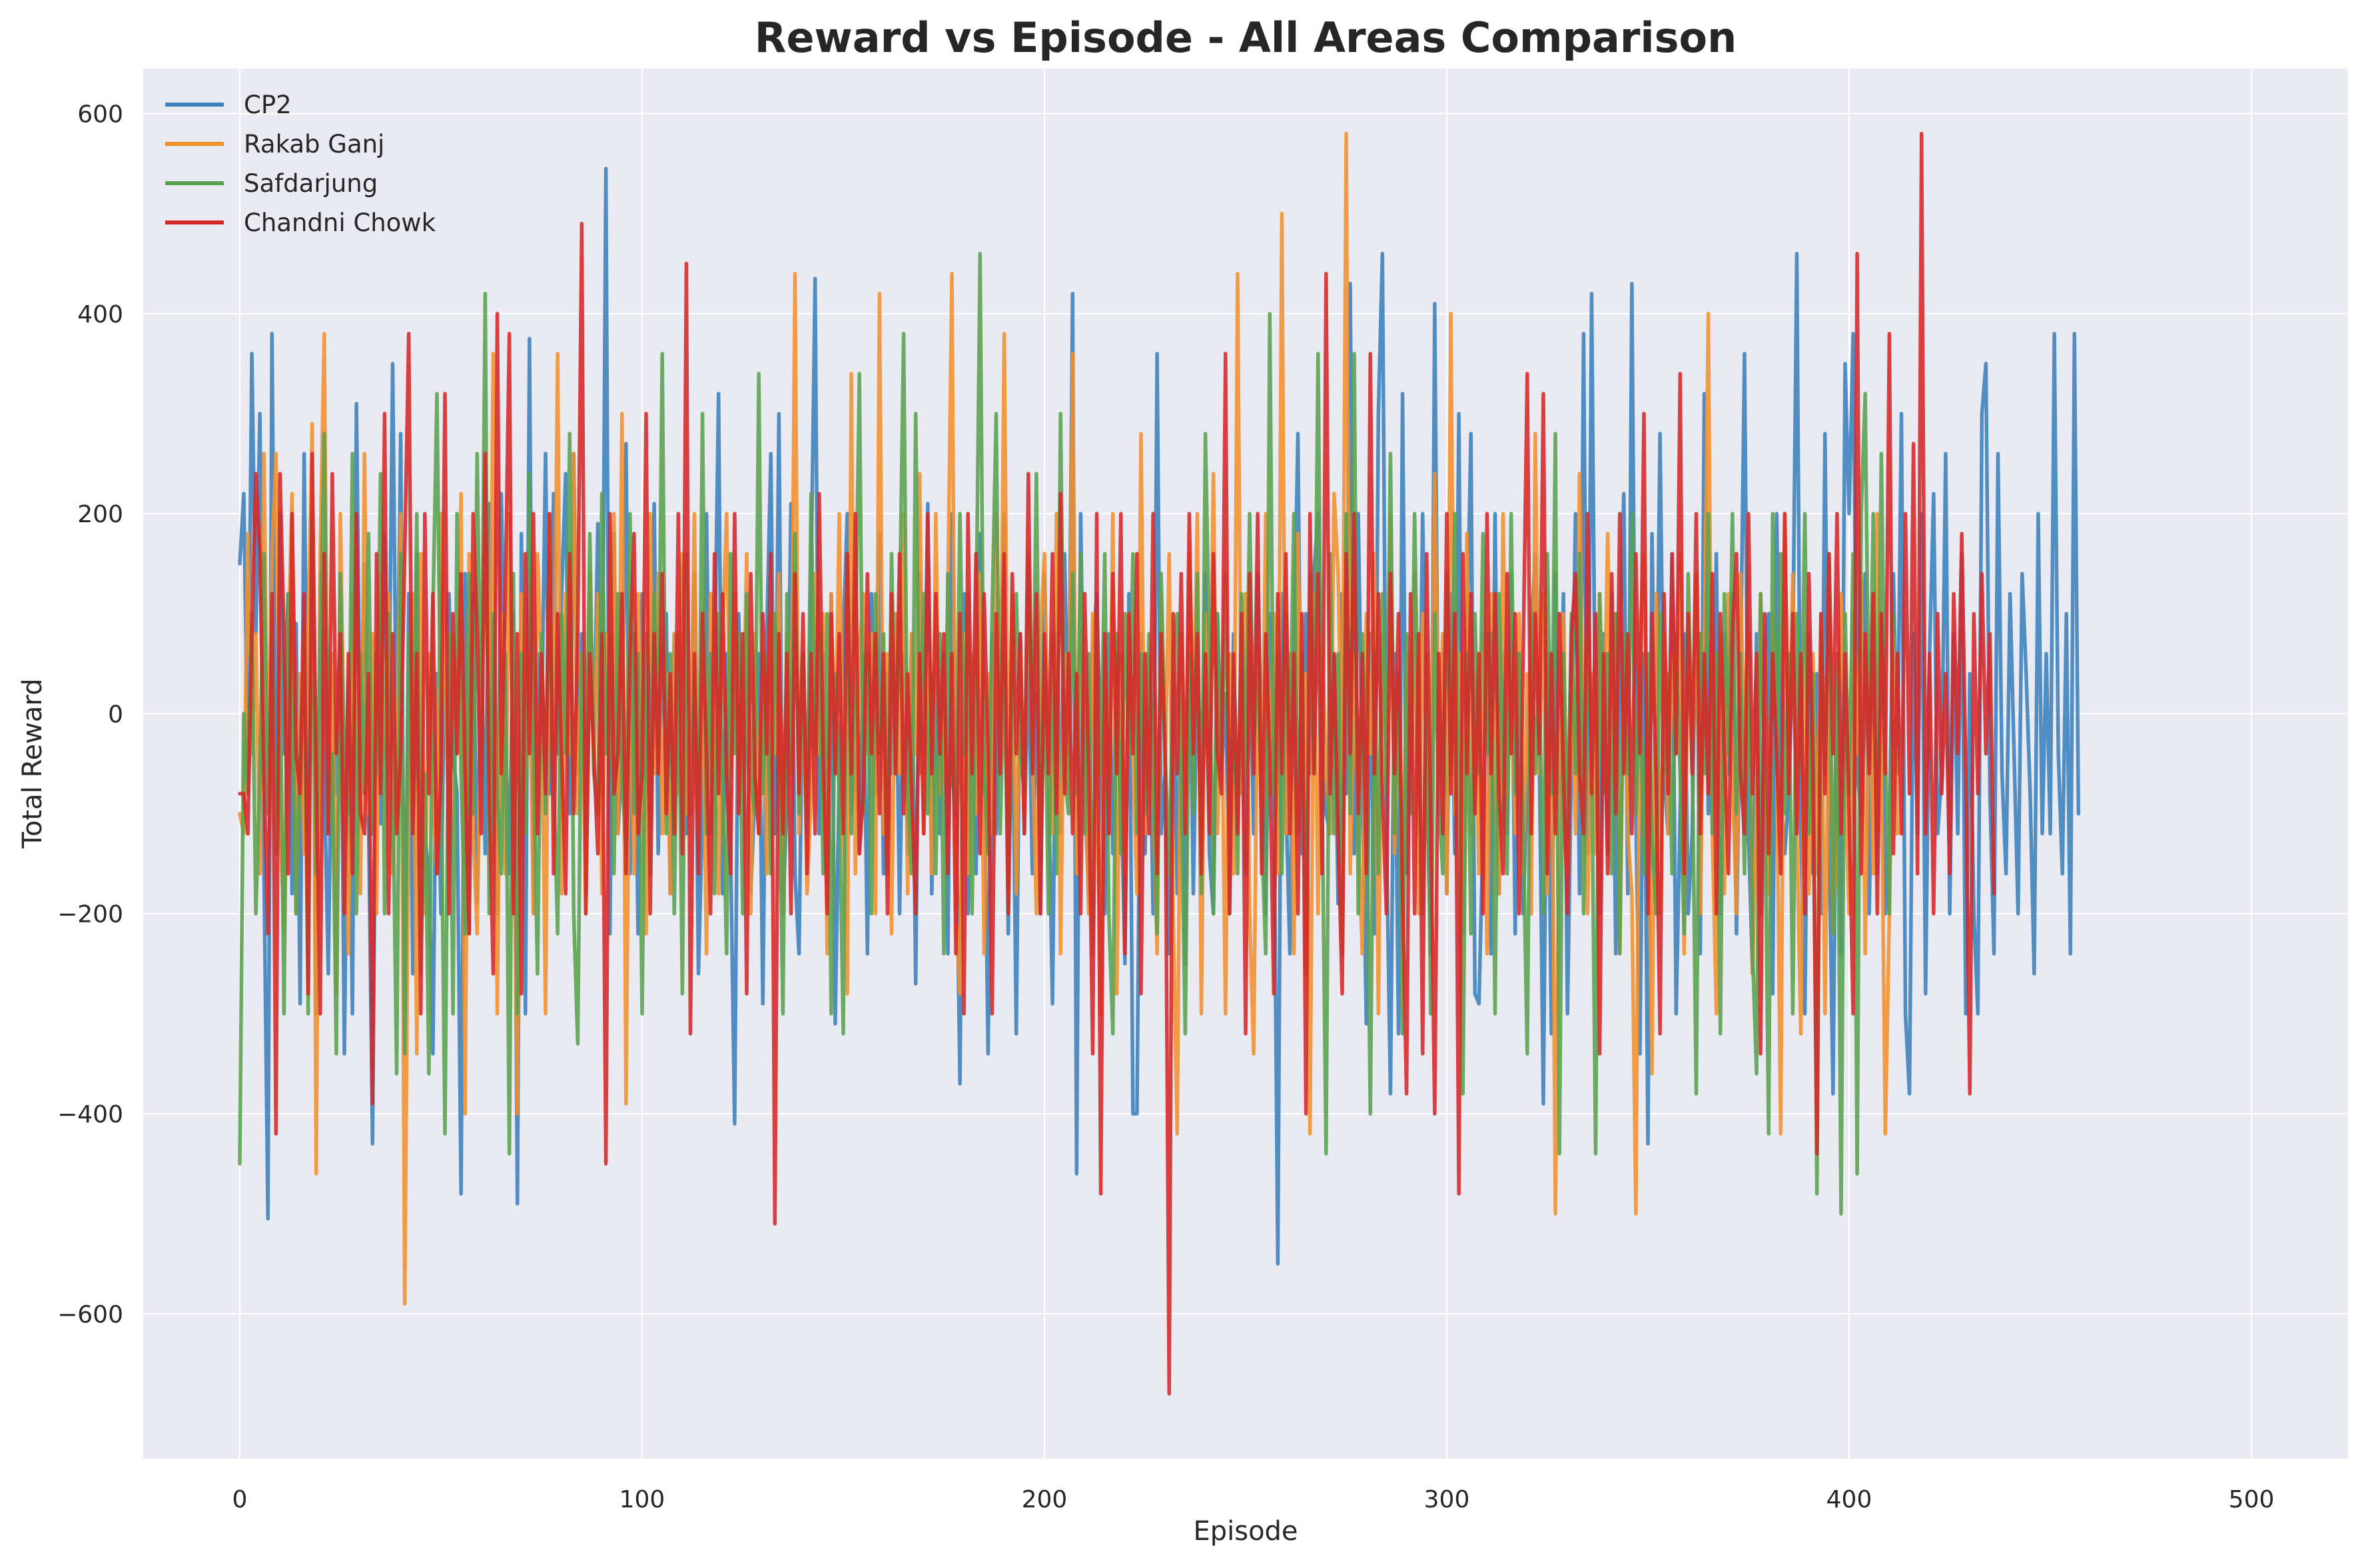 This screenshot has height=1568, width=2366. Describe the element at coordinates (116, 715) in the screenshot. I see `y-tick-label: 0` at that location.